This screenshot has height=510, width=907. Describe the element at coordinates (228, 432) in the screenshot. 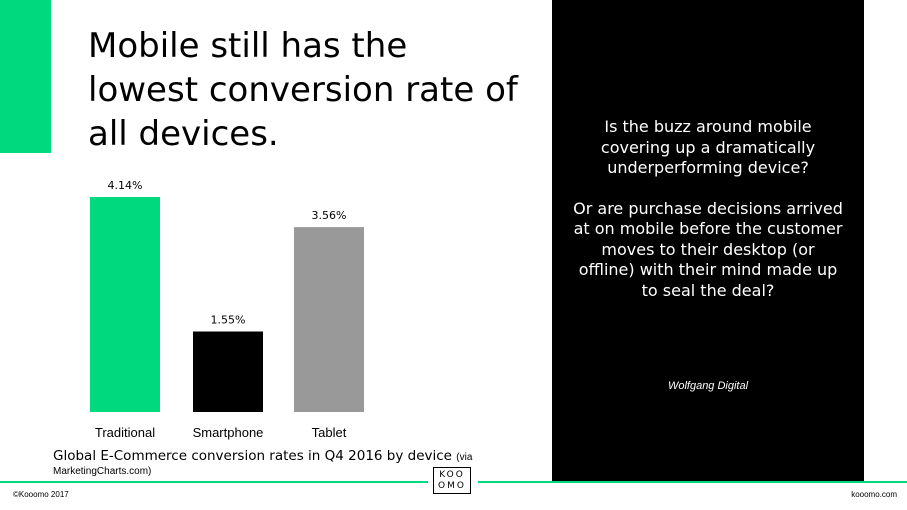

I see `category-label-smartphone: Smartphone` at that location.